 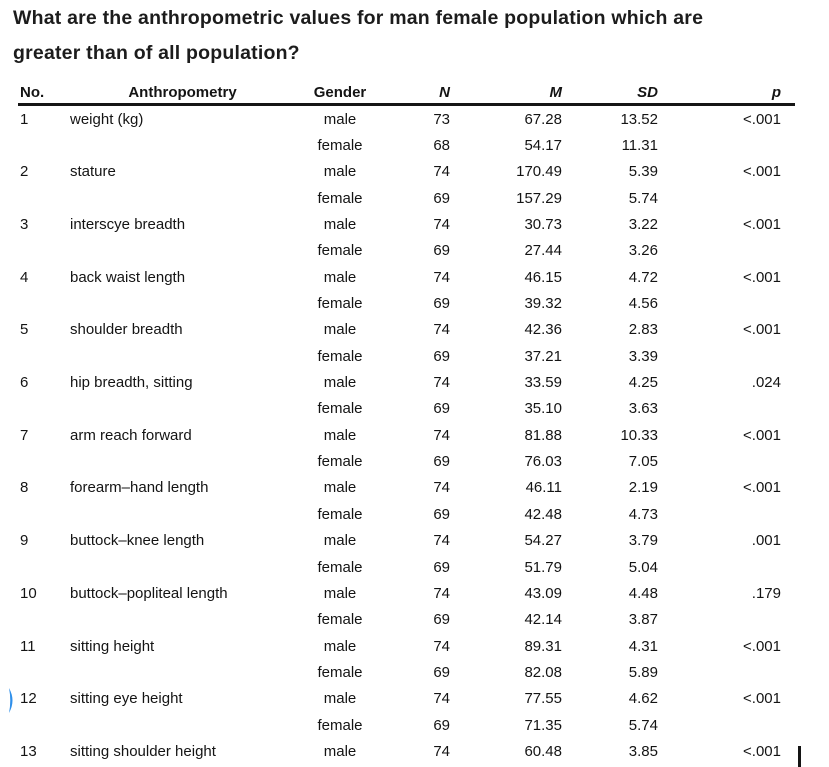 I want to click on table-row: 4 back waist length male 74 46.15 4.72 <.001, so click(x=406, y=277).